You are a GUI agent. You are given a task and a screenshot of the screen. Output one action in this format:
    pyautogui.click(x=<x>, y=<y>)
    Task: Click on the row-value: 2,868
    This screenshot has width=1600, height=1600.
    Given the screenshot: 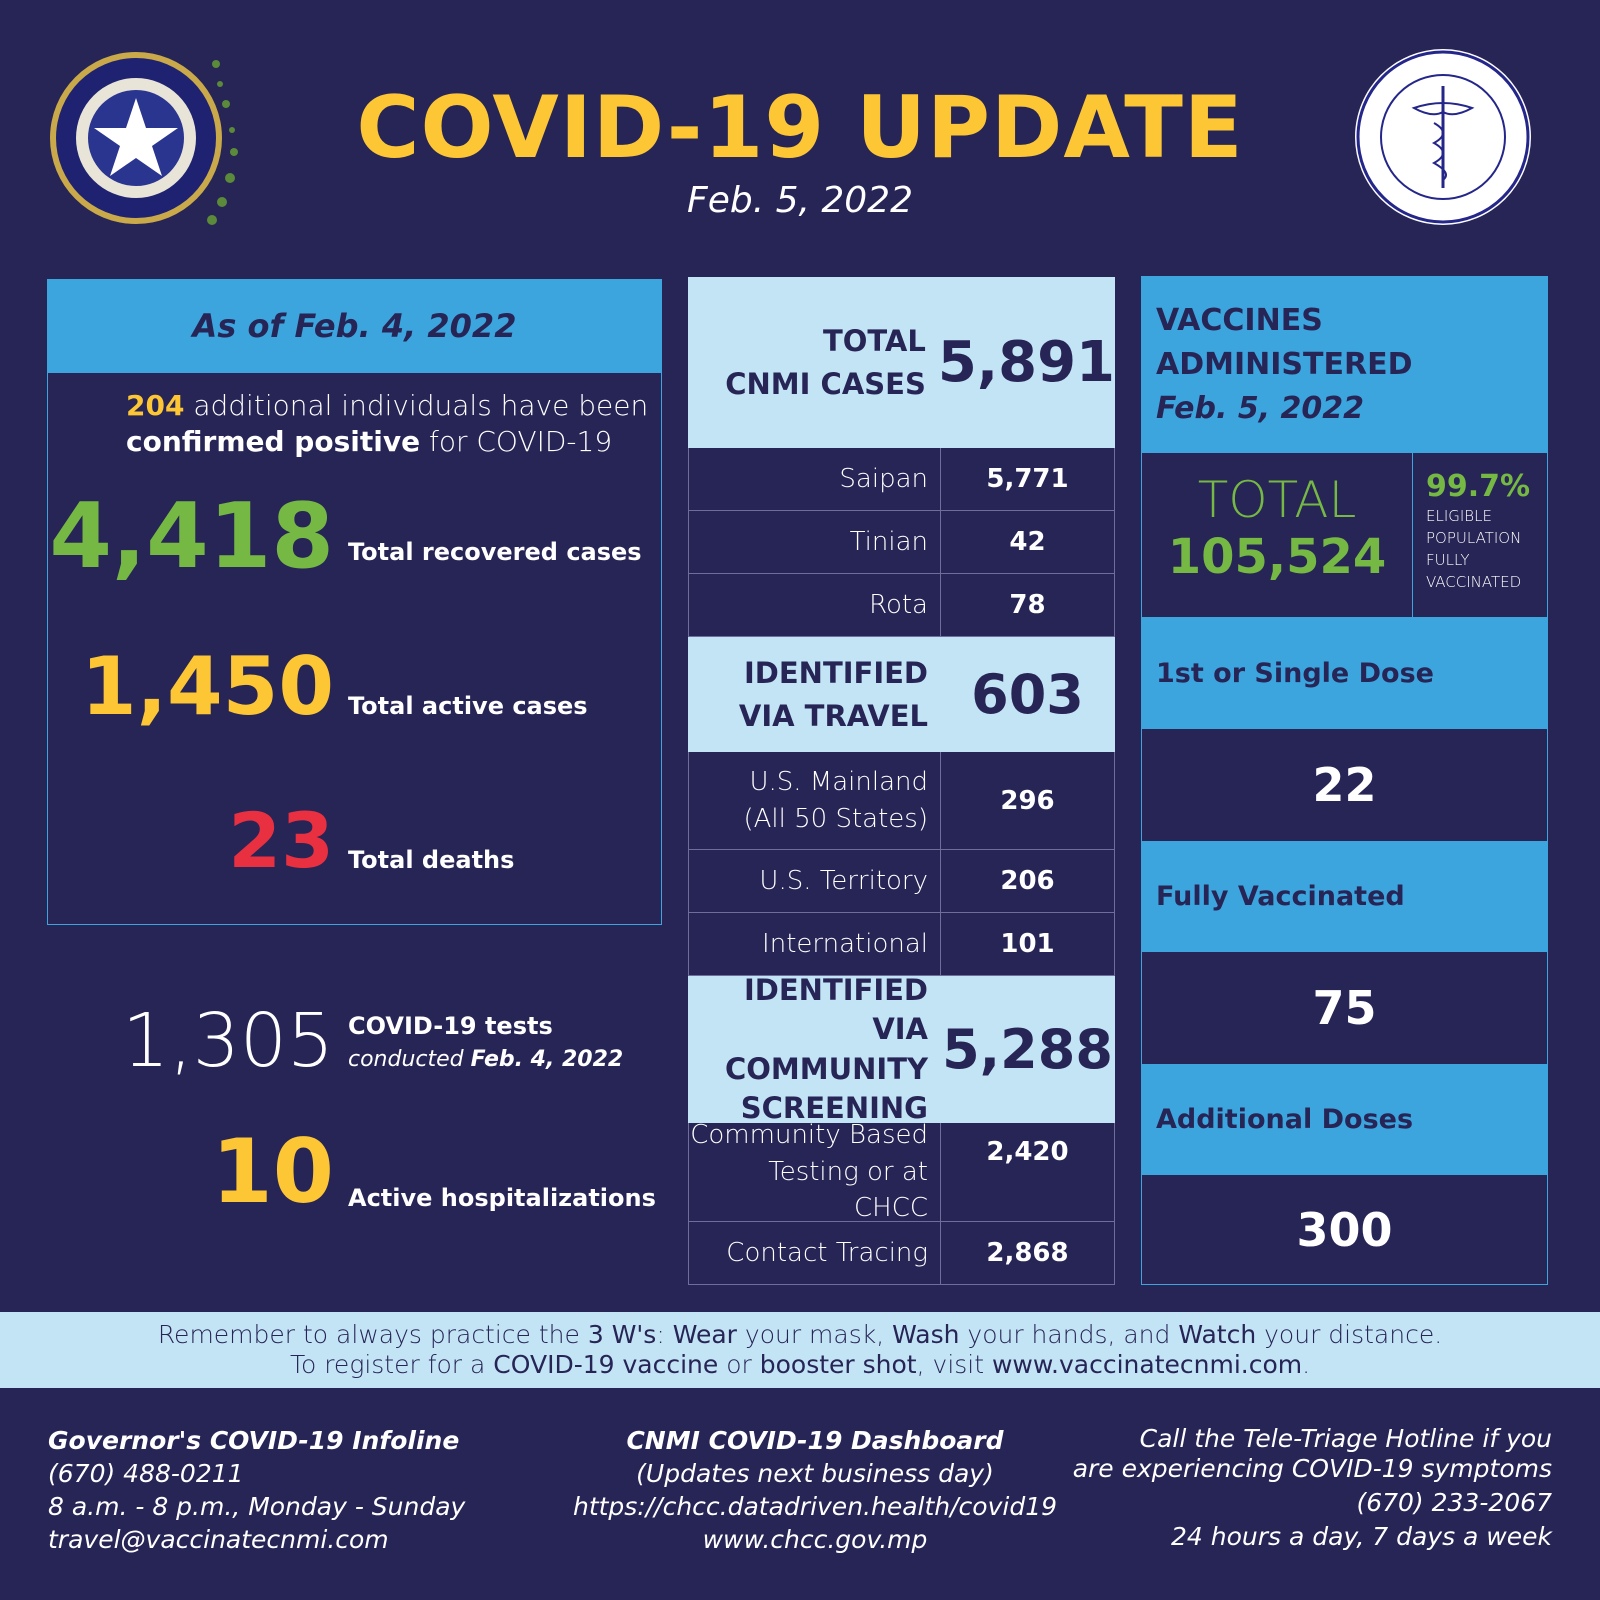 What is the action you would take?
    pyautogui.click(x=1027, y=1253)
    